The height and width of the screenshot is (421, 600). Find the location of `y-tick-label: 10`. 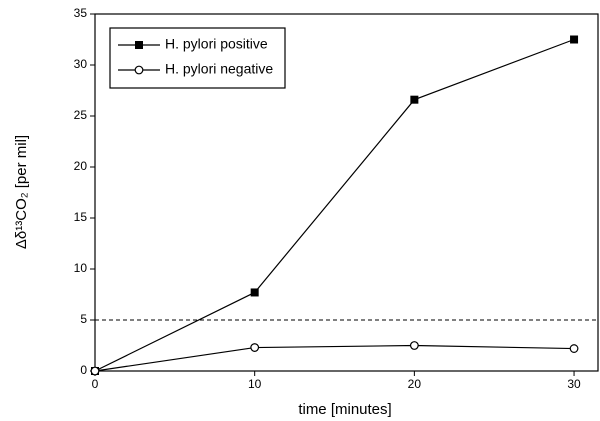

y-tick-label: 10 is located at coordinates (81, 268).